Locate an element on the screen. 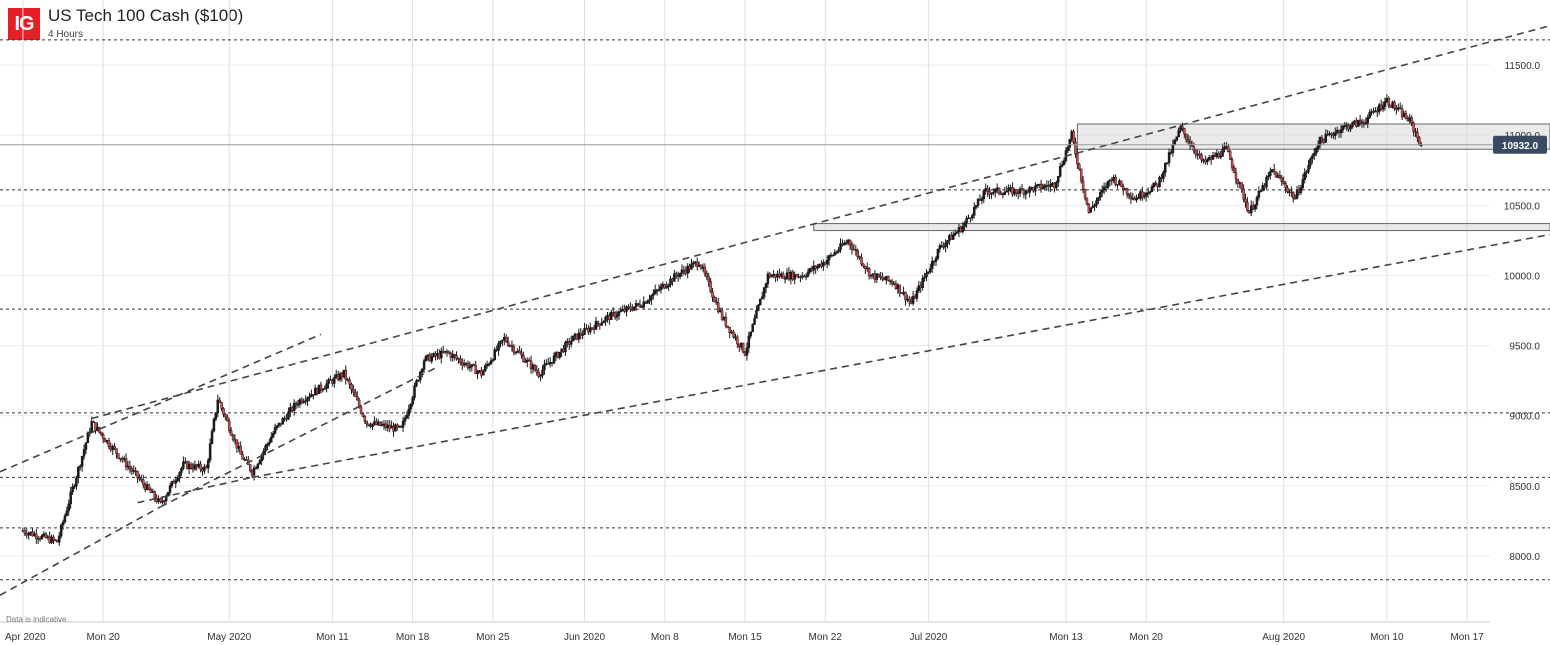 This screenshot has width=1550, height=645. trendline is located at coordinates (161, 403).